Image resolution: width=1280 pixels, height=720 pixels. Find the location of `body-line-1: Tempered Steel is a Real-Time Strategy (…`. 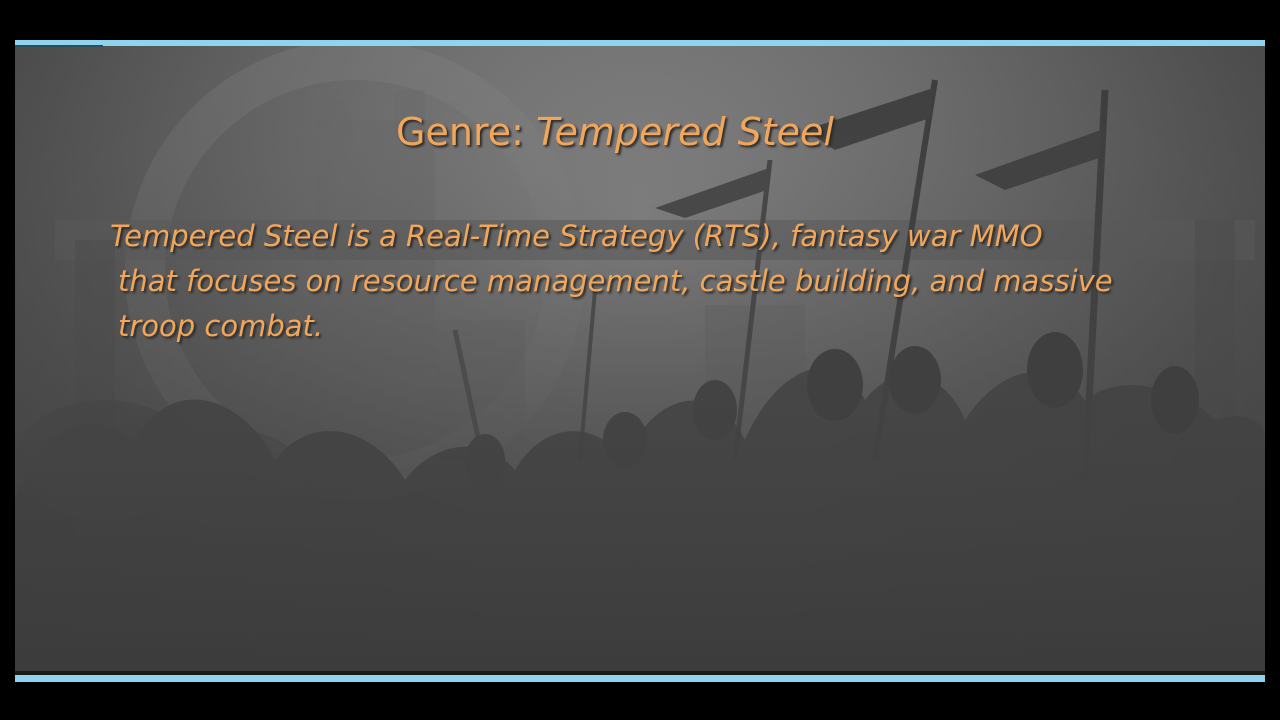

body-line-1: Tempered Steel is a Real-Time Strategy (… is located at coordinates (576, 236).